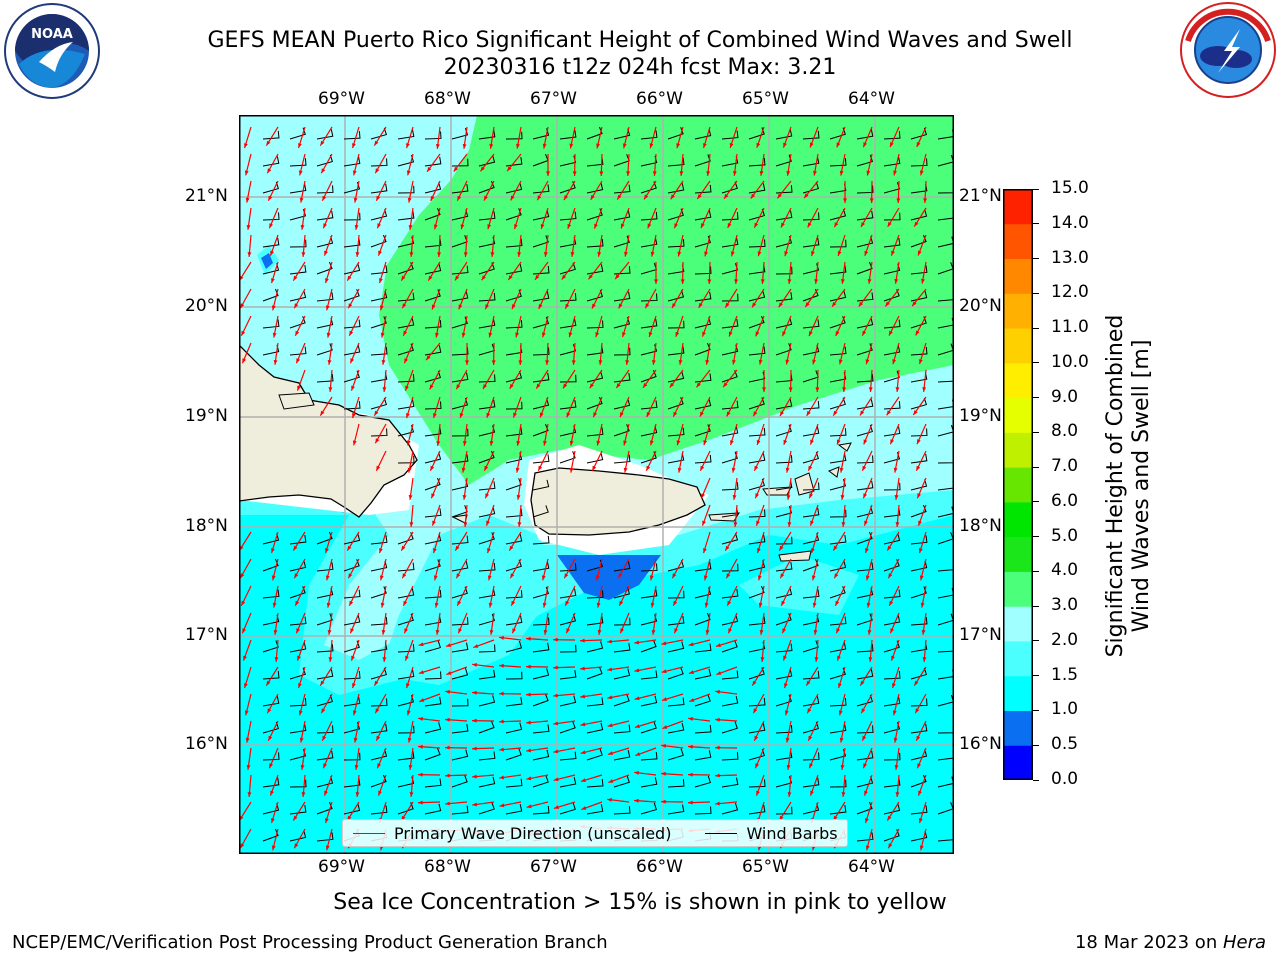  What do you see at coordinates (1065, 639) in the screenshot?
I see `colorbar-tick-label: 2.0` at bounding box center [1065, 639].